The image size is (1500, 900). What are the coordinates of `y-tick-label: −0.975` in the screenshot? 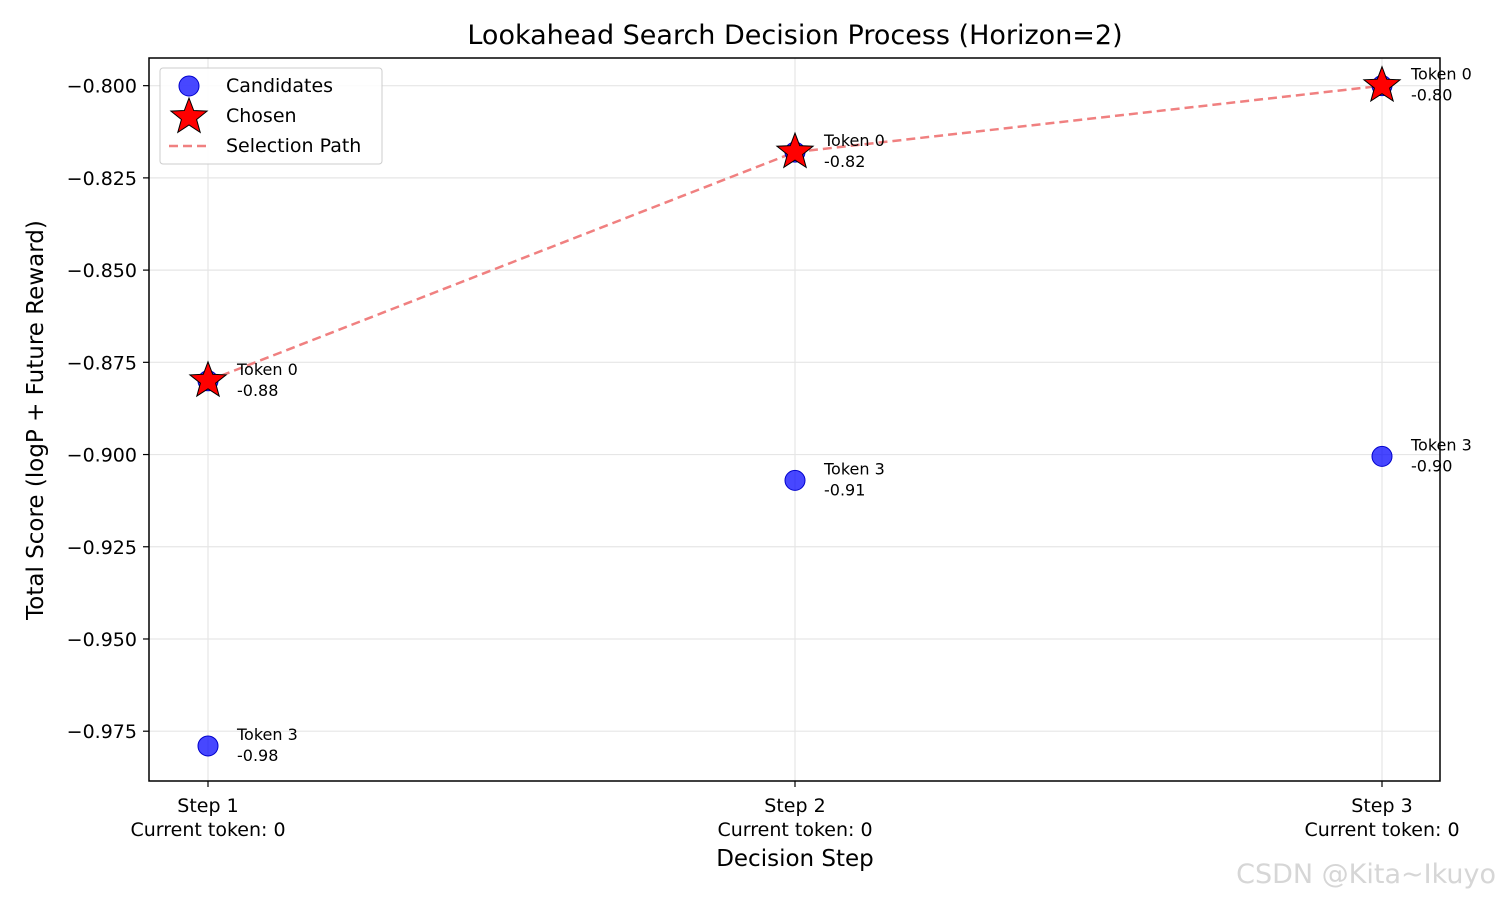 It's located at (102, 732).